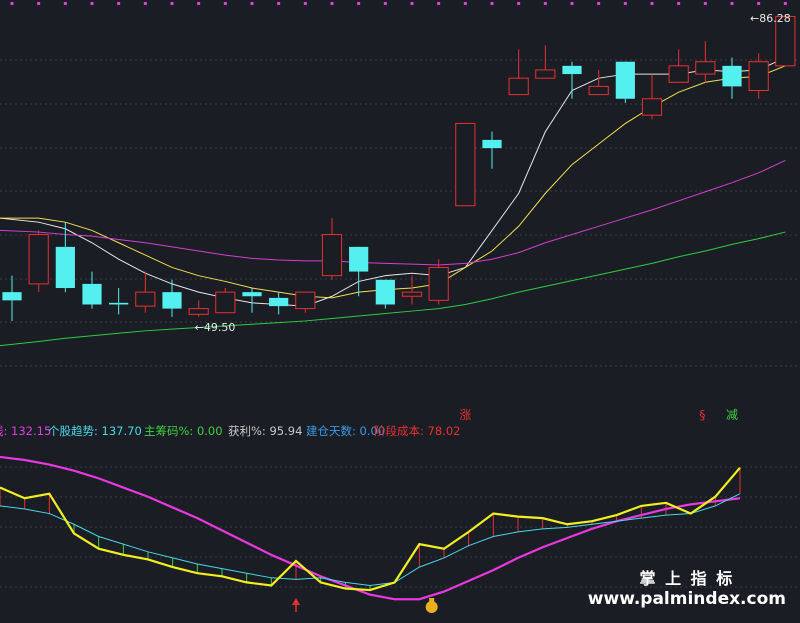  Describe the element at coordinates (598, 414) in the screenshot. I see `signal-row: 涨 § 减` at that location.